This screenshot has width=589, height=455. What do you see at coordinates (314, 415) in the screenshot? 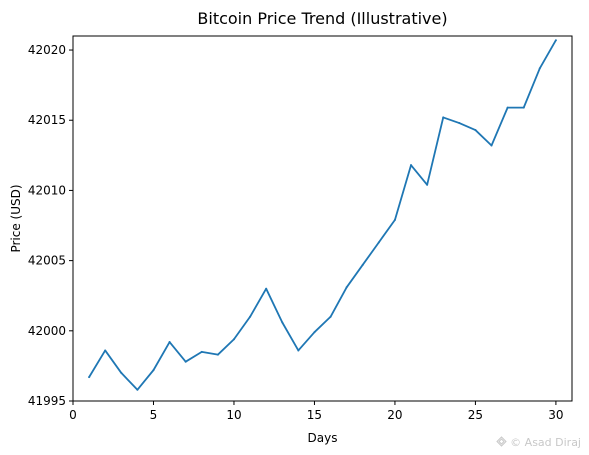
I see `x-tick-label: 15` at bounding box center [314, 415].